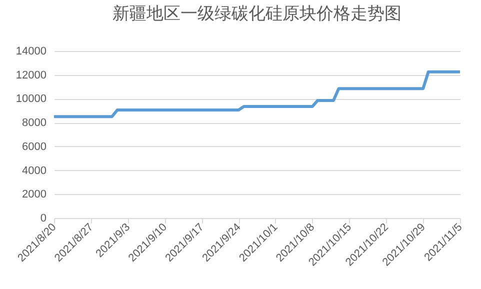 This screenshot has height=289, width=481. I want to click on y-tick-label: 2000, so click(34, 194).